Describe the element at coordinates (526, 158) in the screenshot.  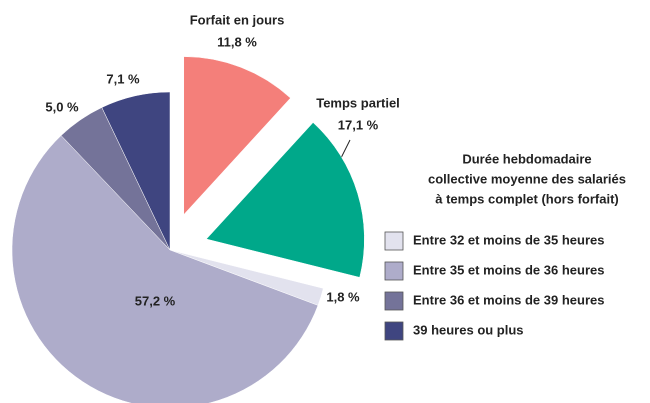
I see `legend-title: Durée hebdomadaire` at that location.